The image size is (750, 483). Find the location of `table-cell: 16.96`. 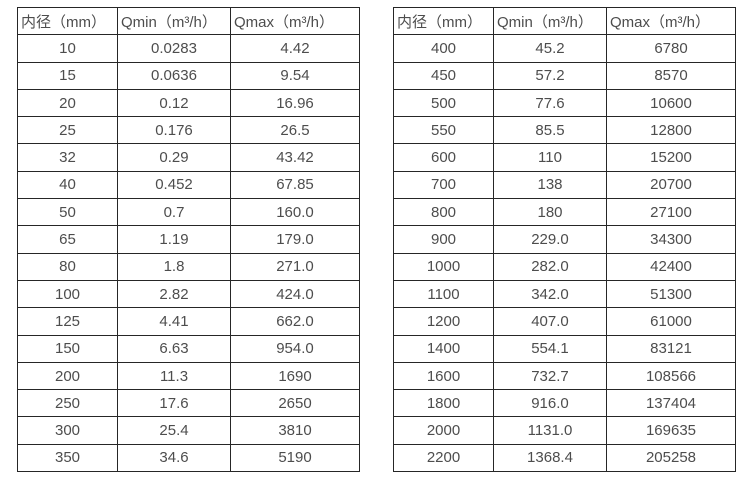

table-cell: 16.96 is located at coordinates (295, 103).